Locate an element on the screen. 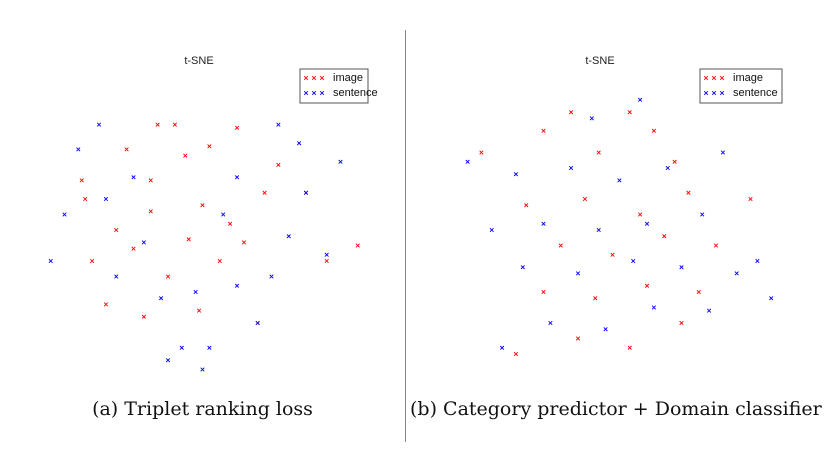  legend-marker-sentence-a is located at coordinates (314, 93).